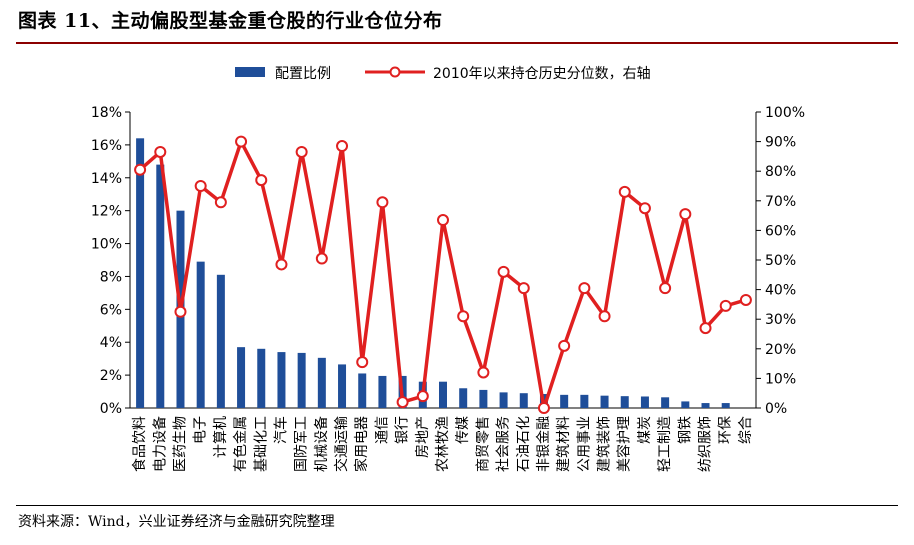 The height and width of the screenshot is (545, 914). I want to click on x-tick-label: 公用事业, so click(584, 444).